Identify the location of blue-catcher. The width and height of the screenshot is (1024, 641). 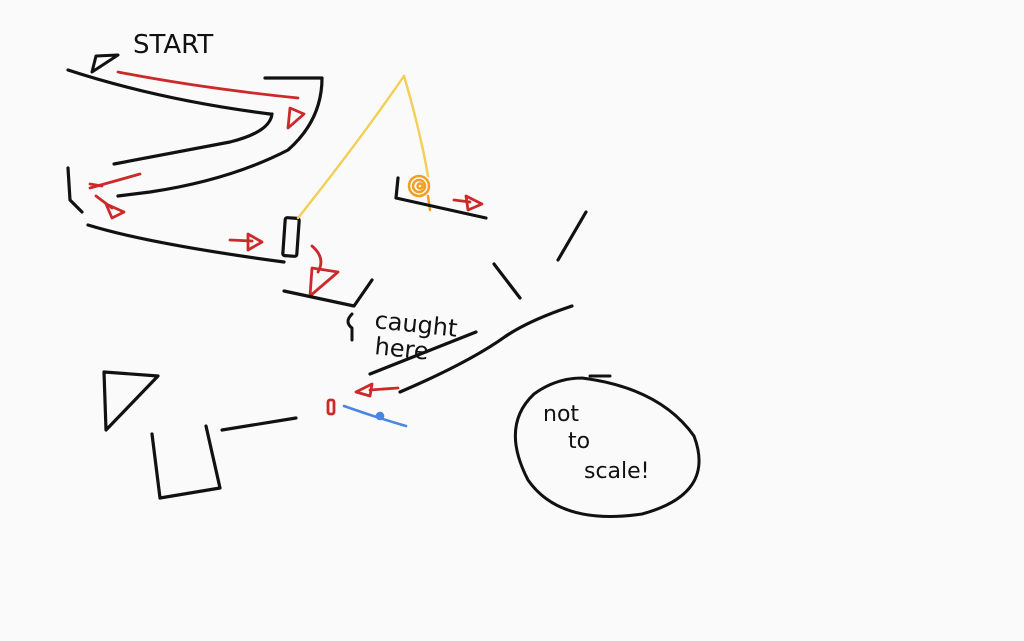
(375, 416).